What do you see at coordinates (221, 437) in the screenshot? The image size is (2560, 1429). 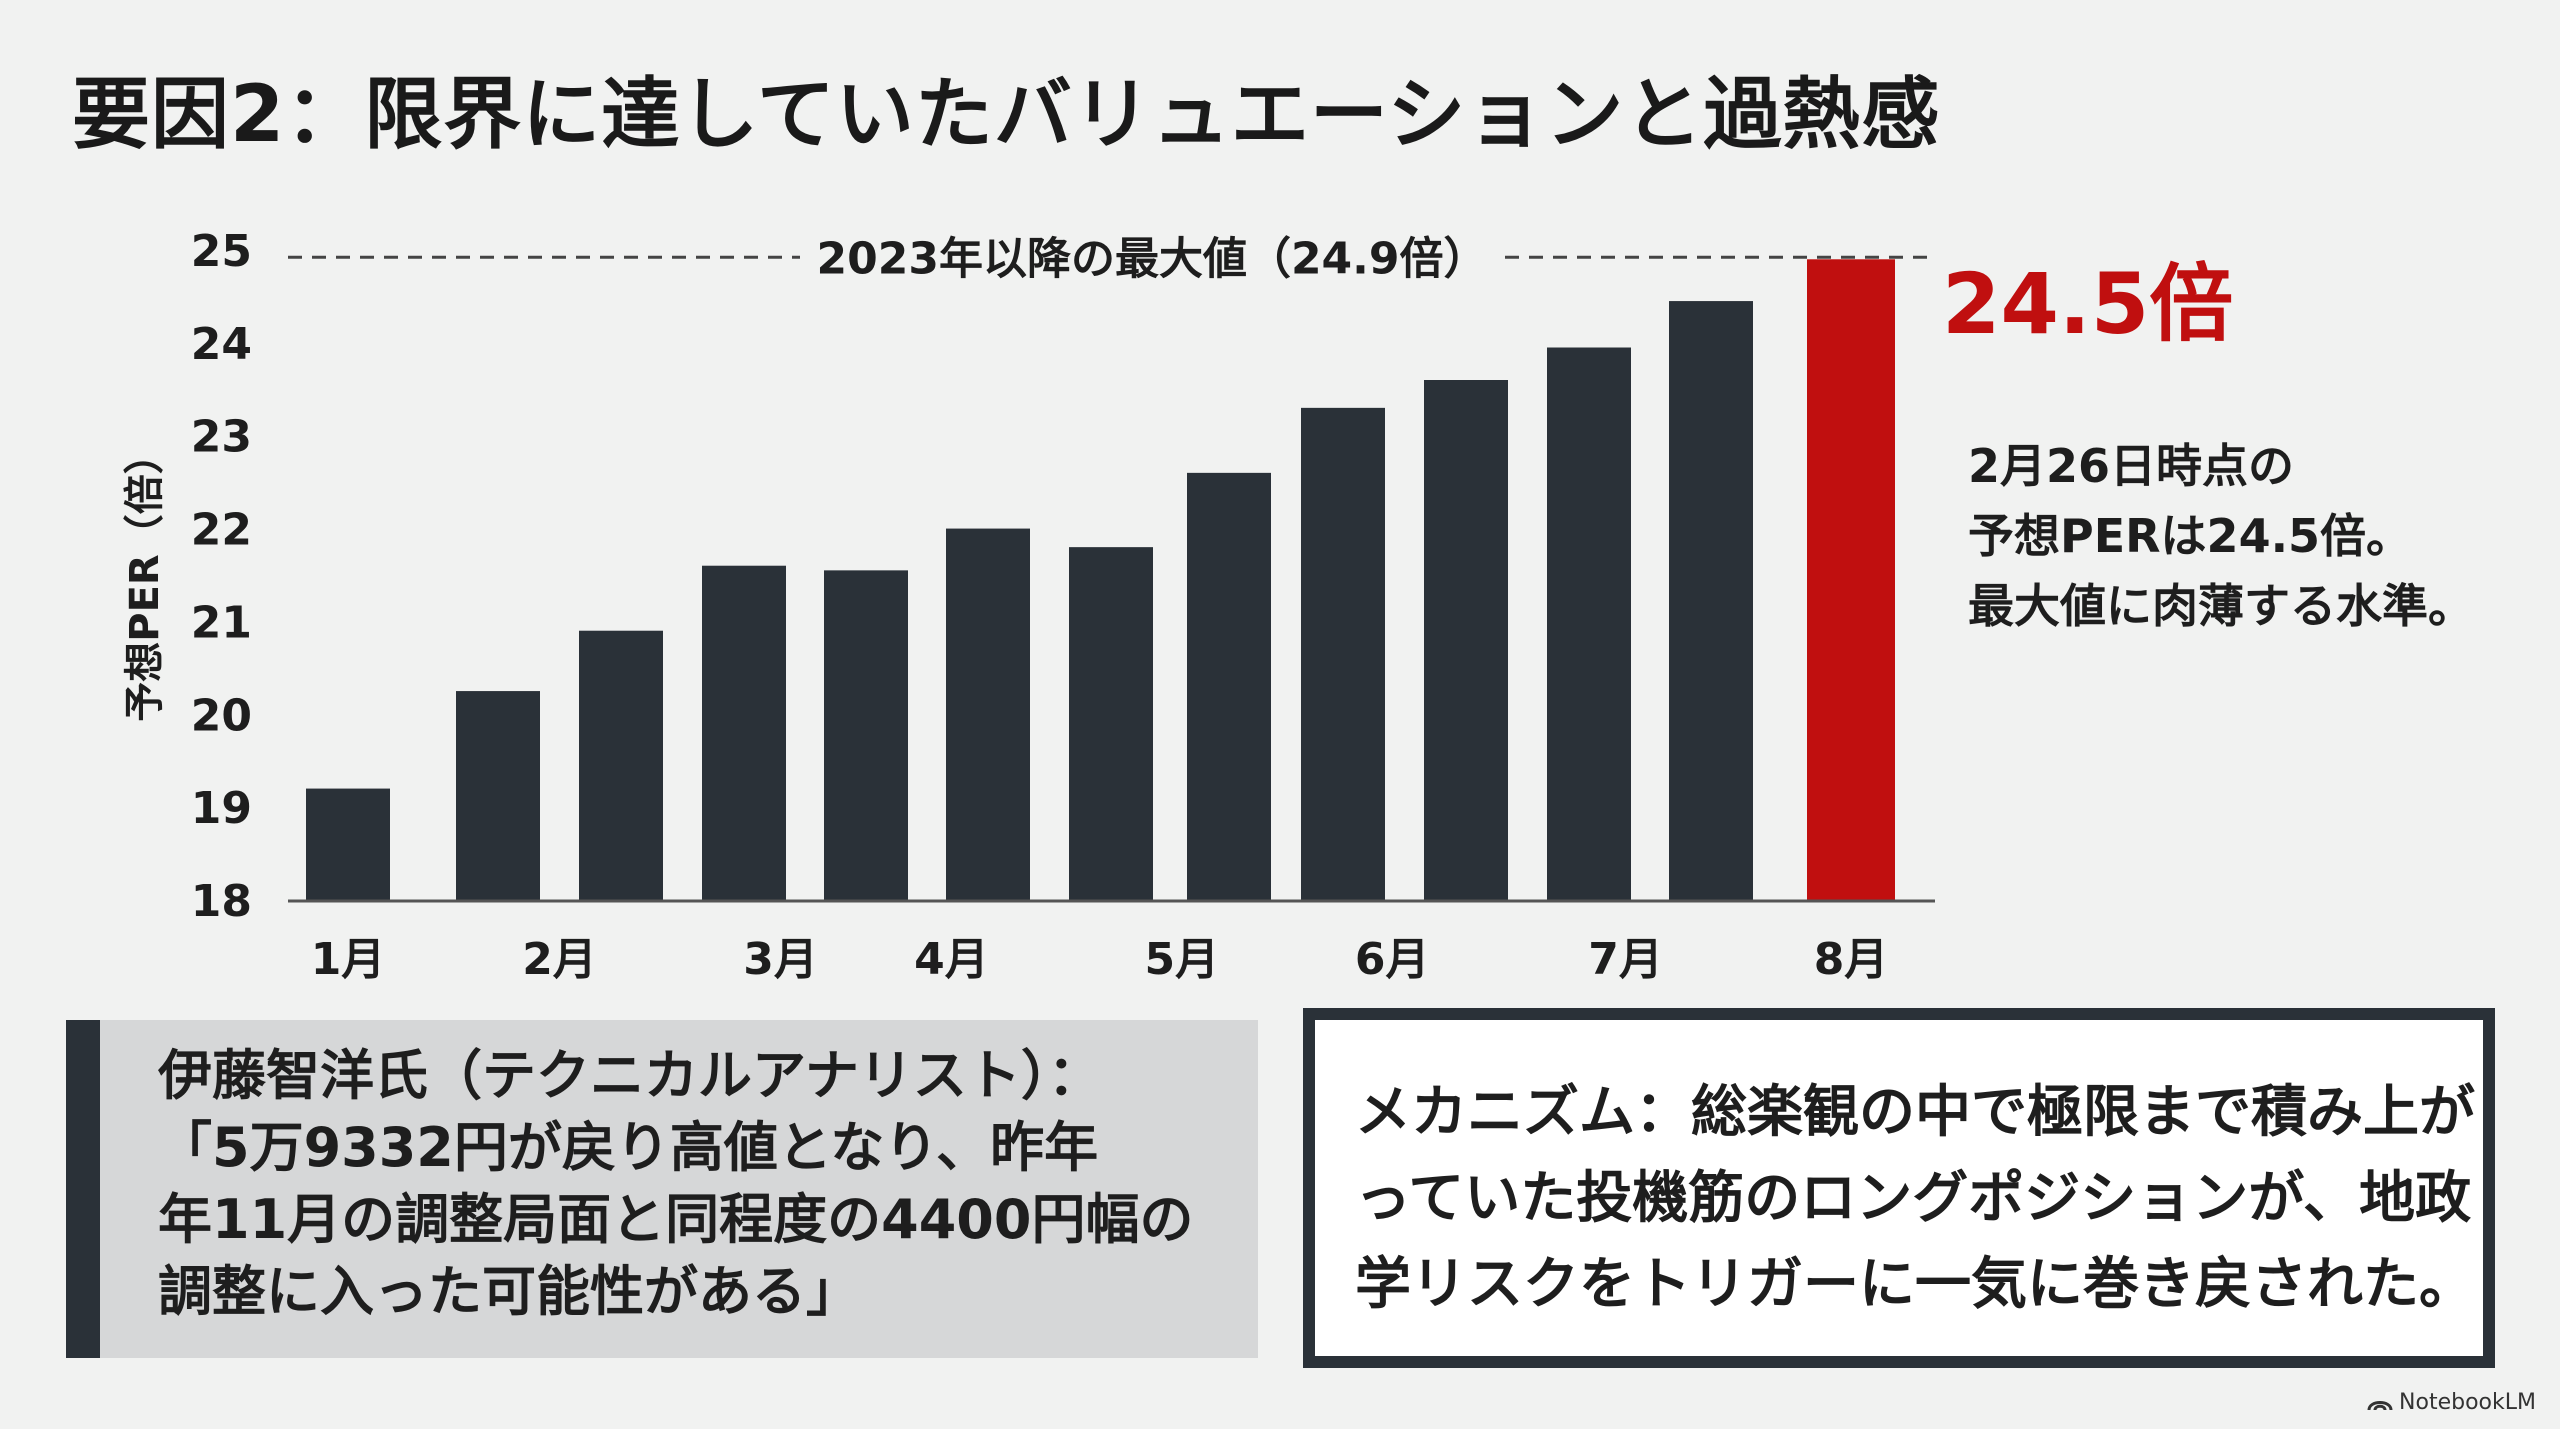 I see `y-tick-label: 23` at bounding box center [221, 437].